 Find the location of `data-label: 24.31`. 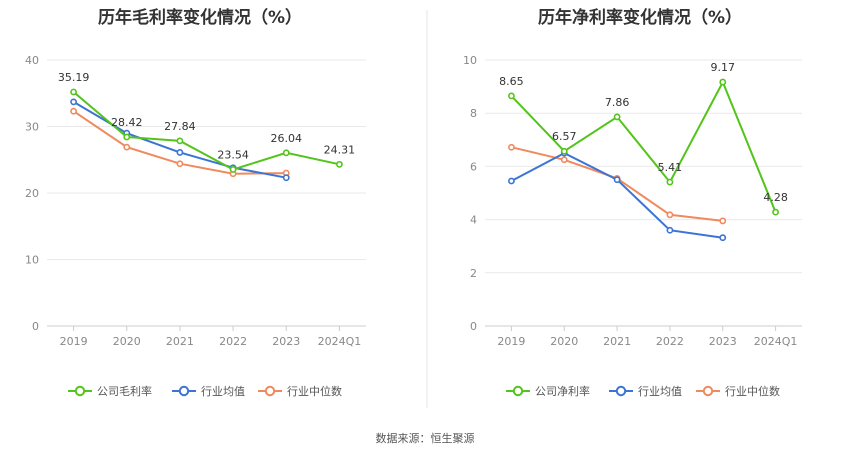

data-label: 24.31 is located at coordinates (340, 149).